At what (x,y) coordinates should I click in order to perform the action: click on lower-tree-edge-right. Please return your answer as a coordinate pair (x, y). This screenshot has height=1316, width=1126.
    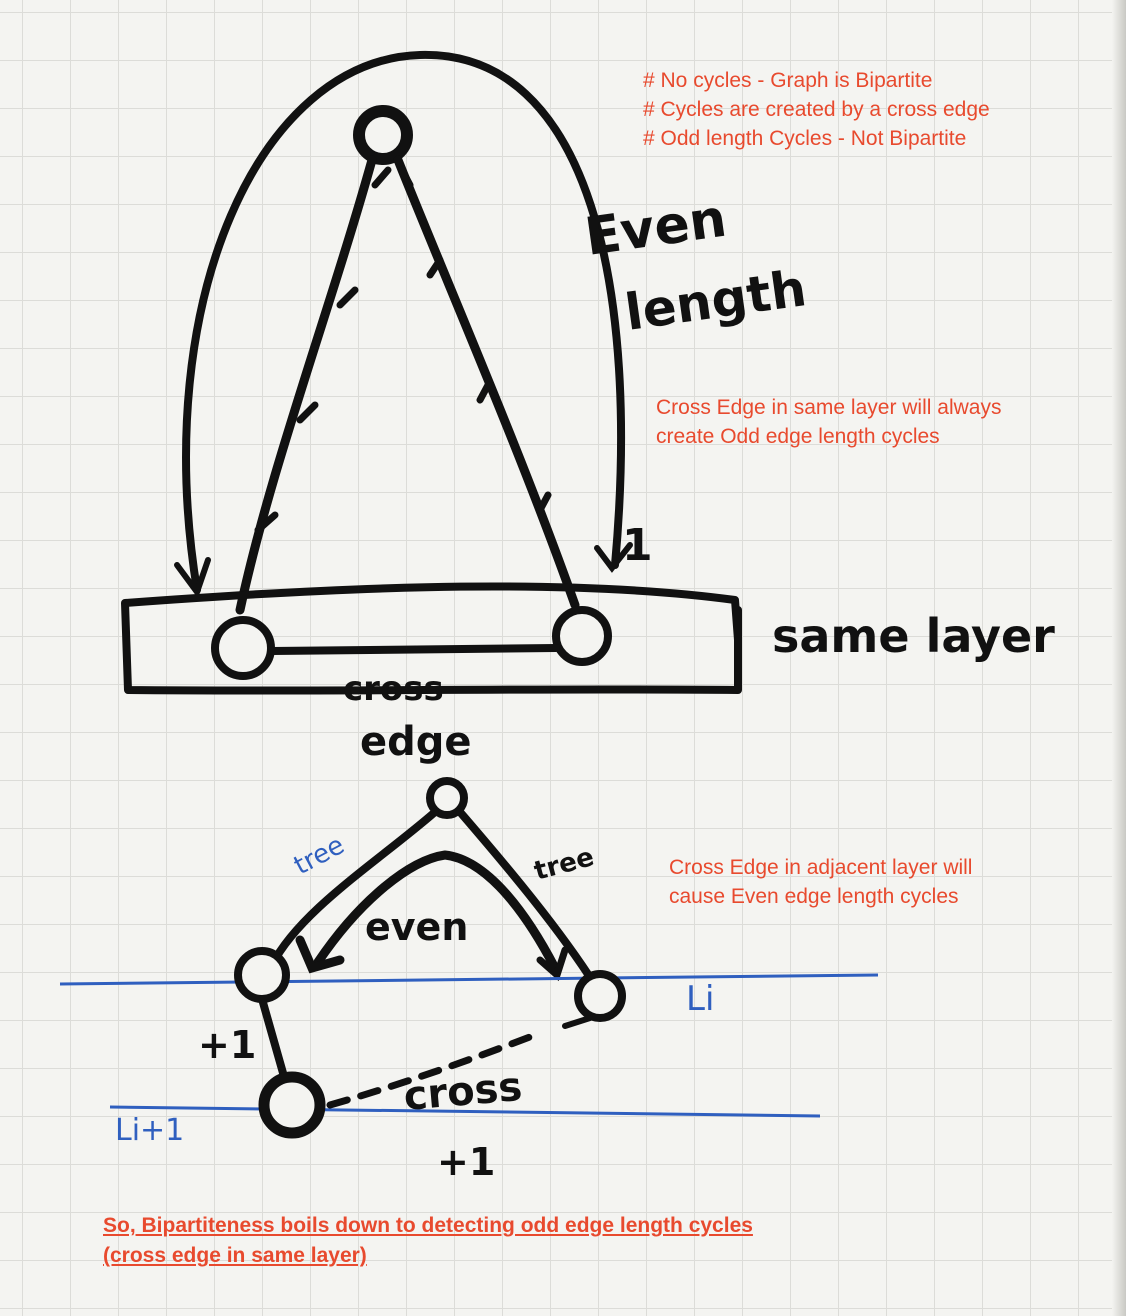
    Looking at the image, I should click on (527, 898).